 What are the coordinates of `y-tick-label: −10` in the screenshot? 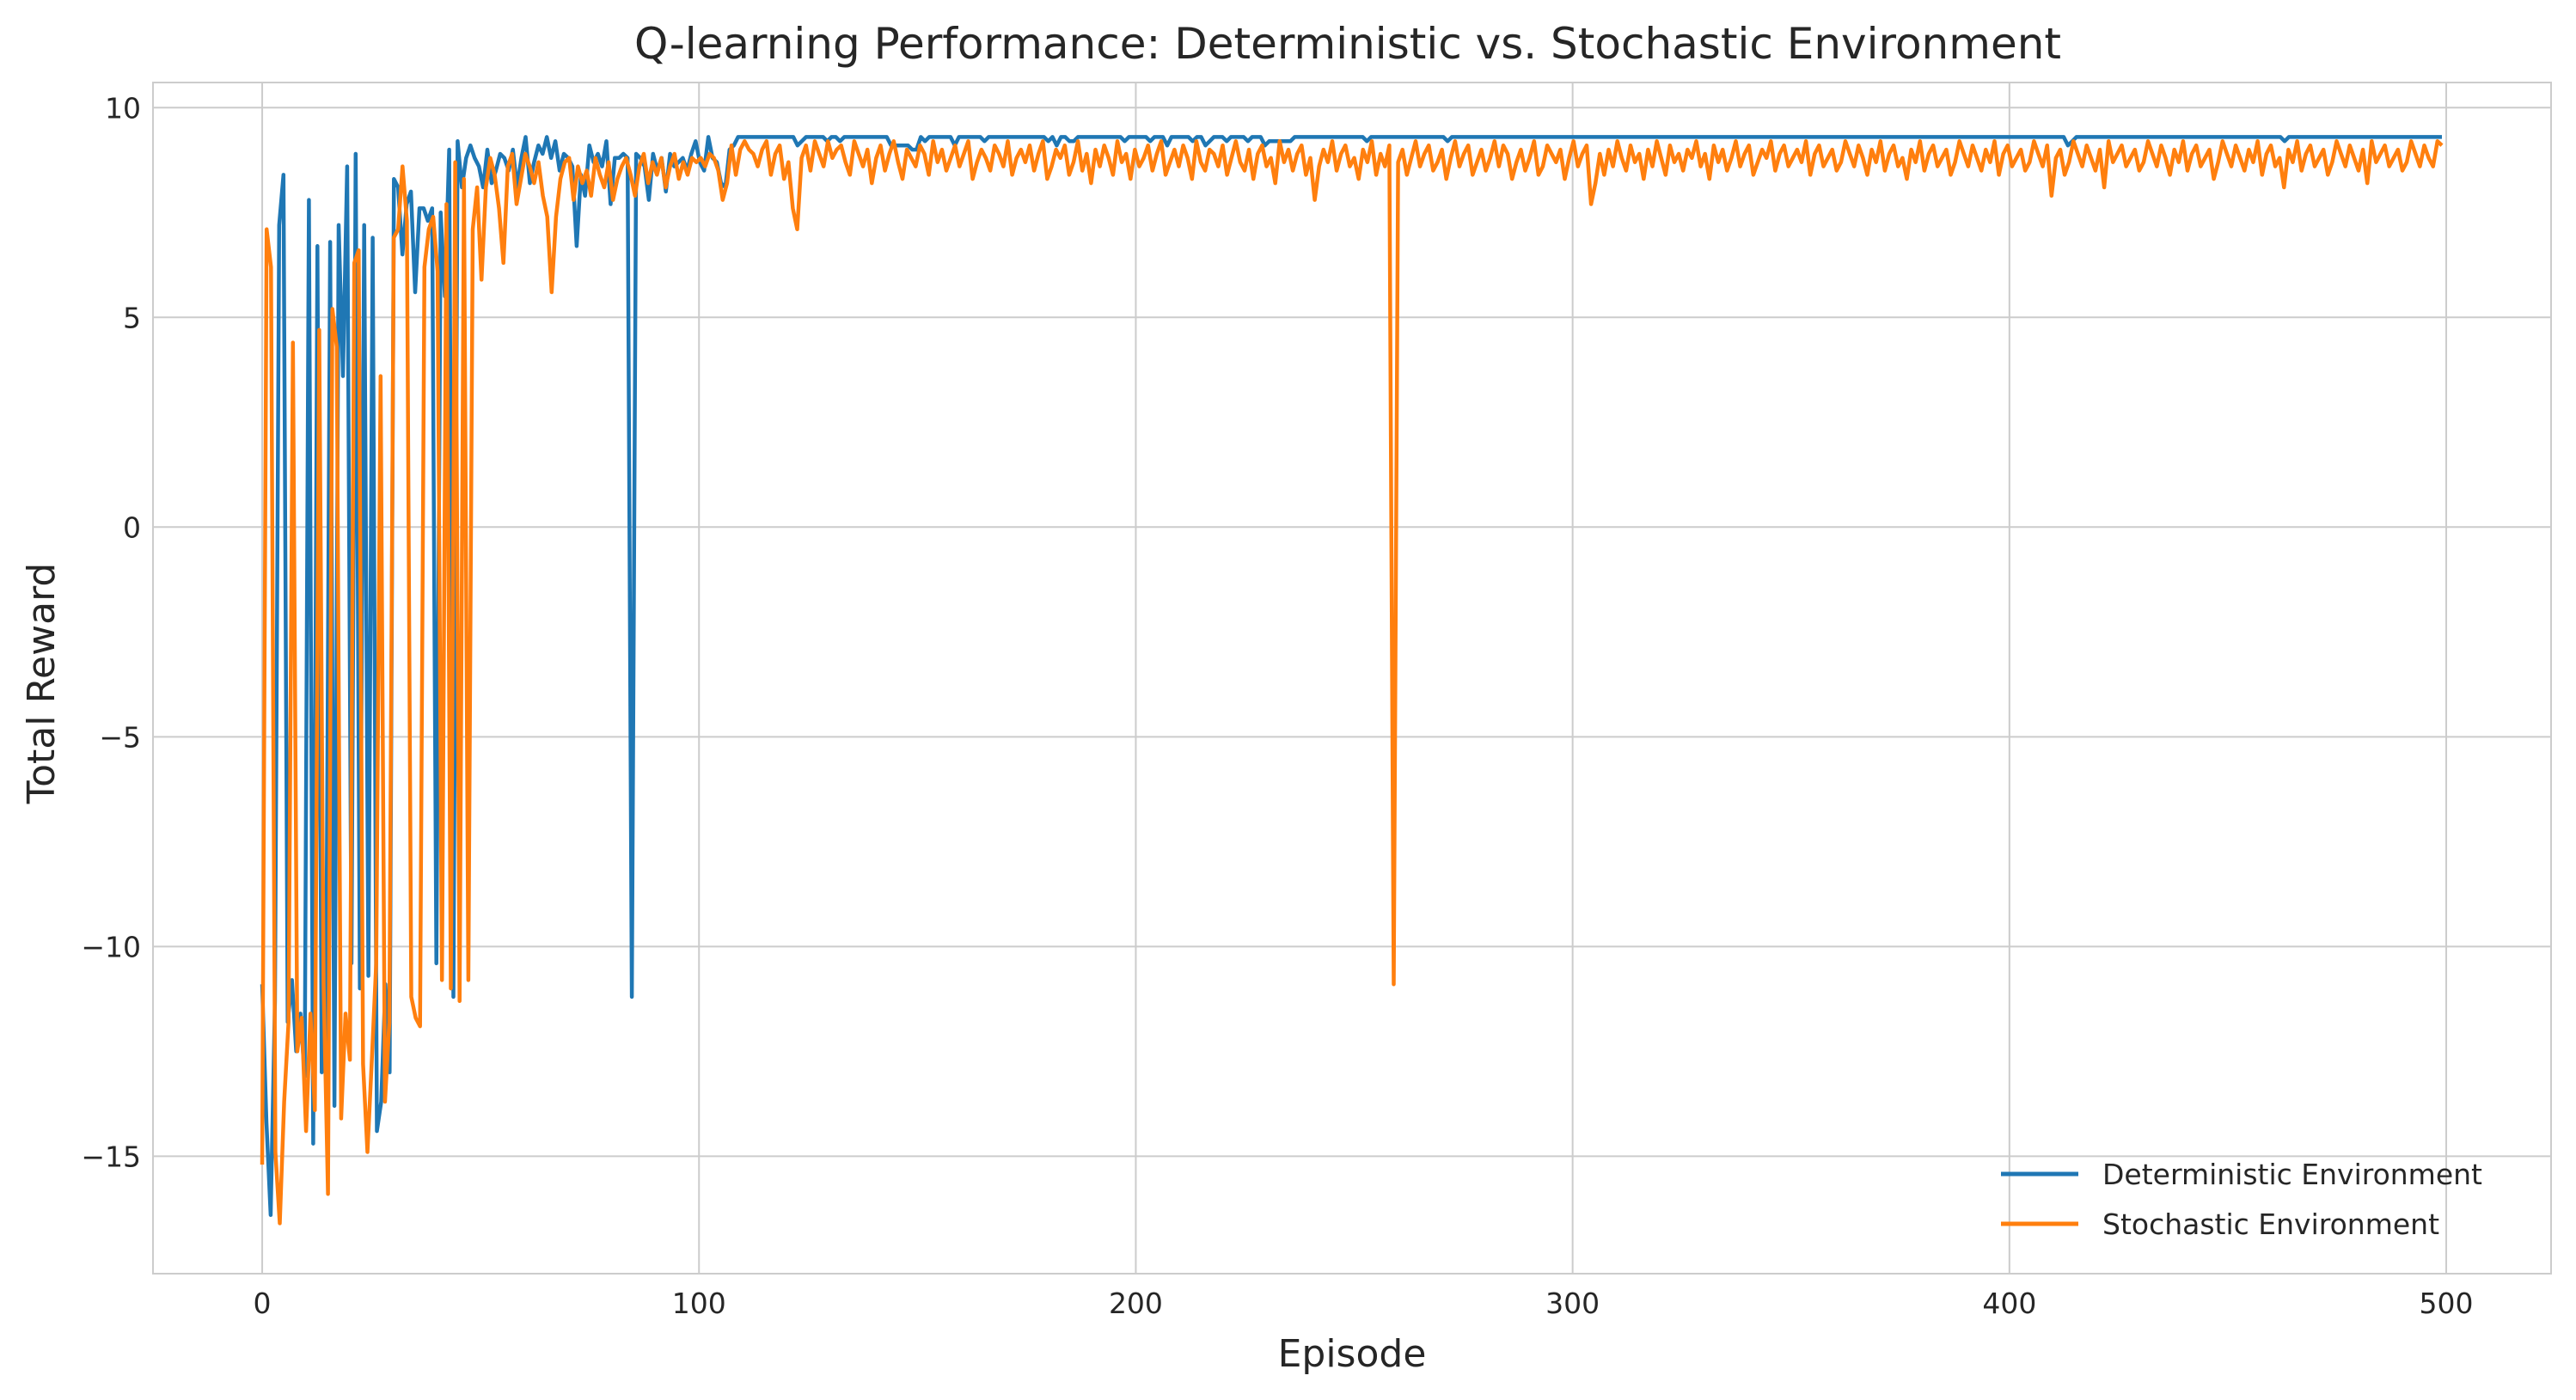 It's located at (111, 946).